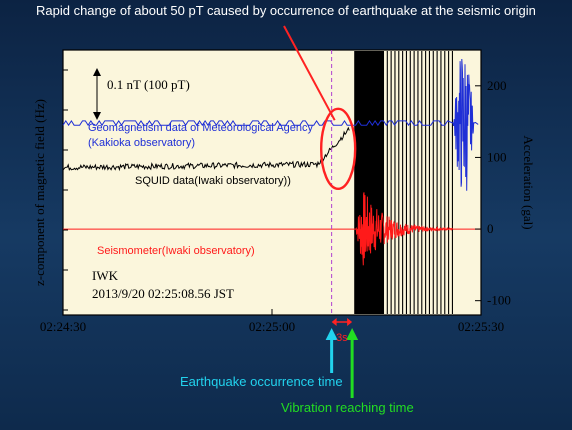  I want to click on x-tick-label: 02:25:00, so click(272, 326).